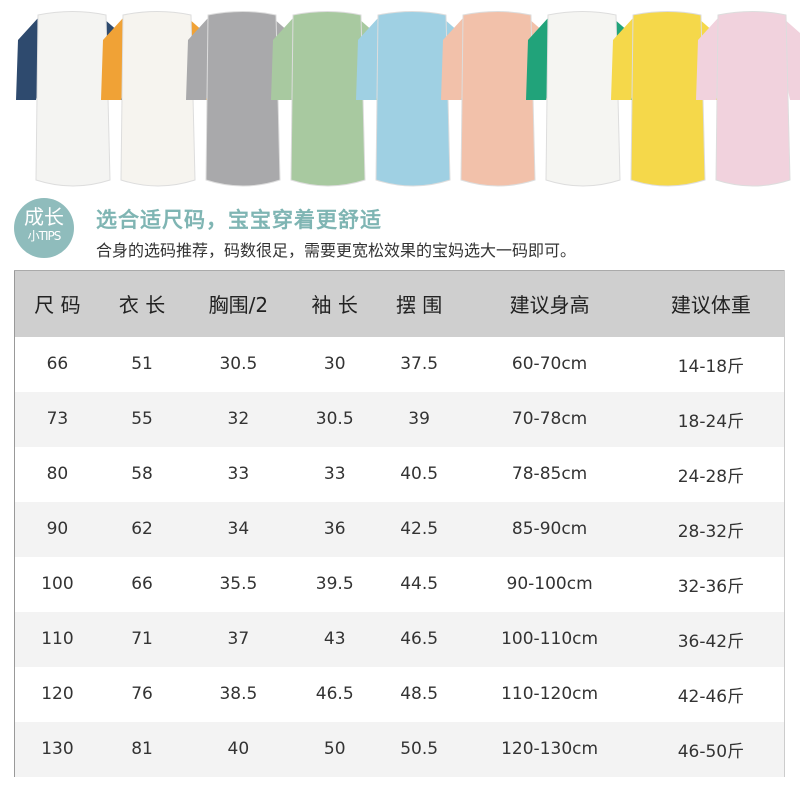 Image resolution: width=800 pixels, height=800 pixels. I want to click on table-cell: 62, so click(142, 529).